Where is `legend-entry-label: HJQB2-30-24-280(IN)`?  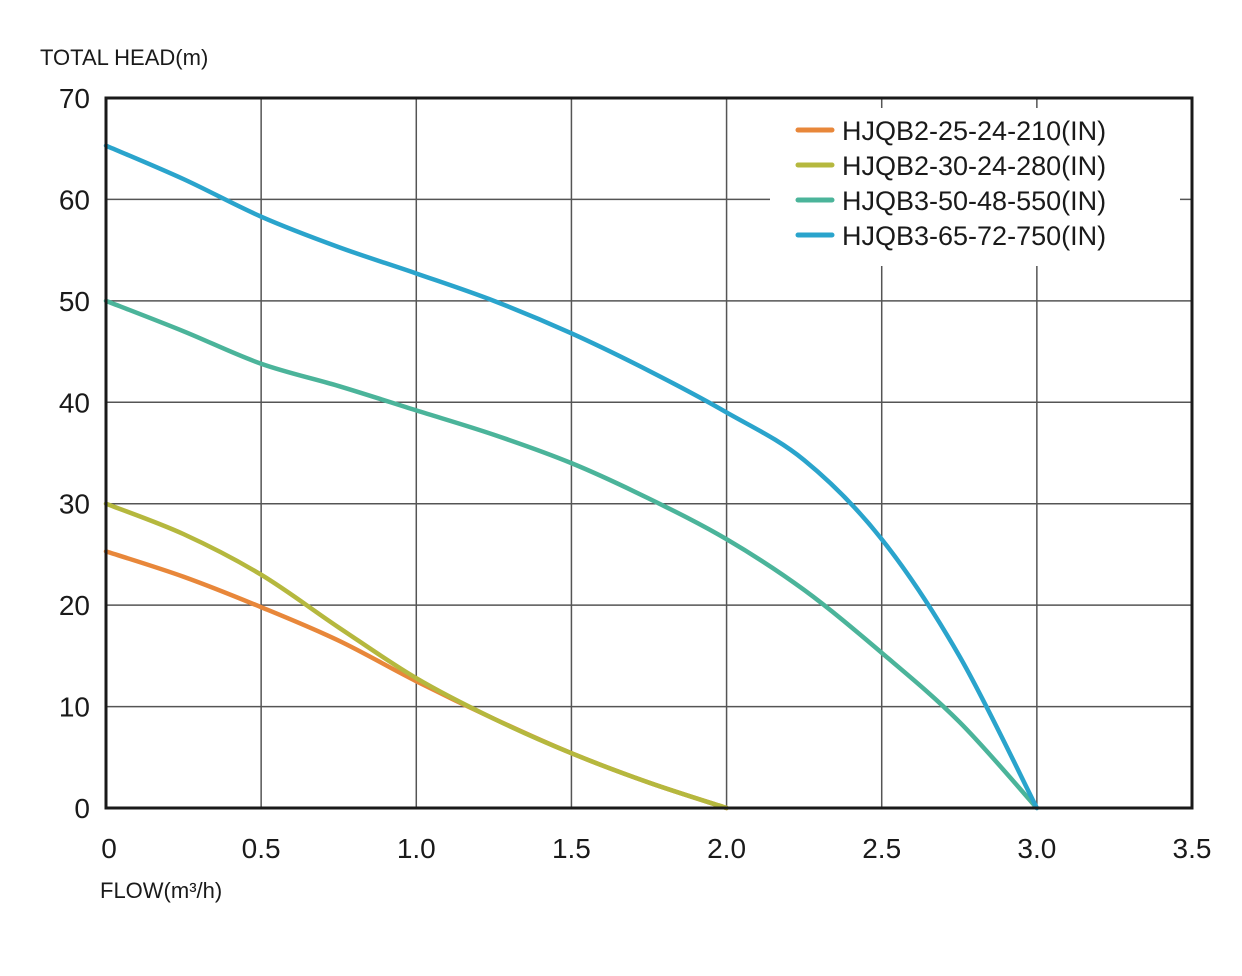 legend-entry-label: HJQB2-30-24-280(IN) is located at coordinates (974, 166).